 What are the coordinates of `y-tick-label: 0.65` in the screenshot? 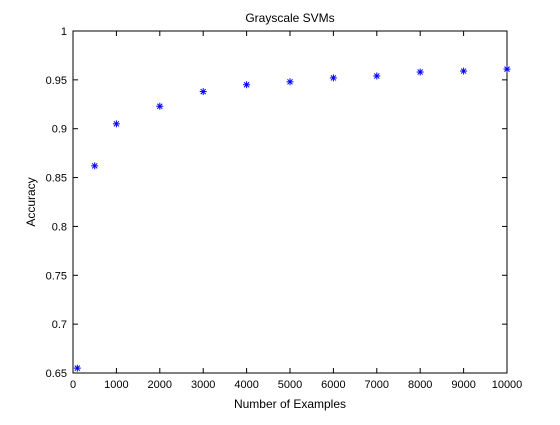 It's located at (56, 374).